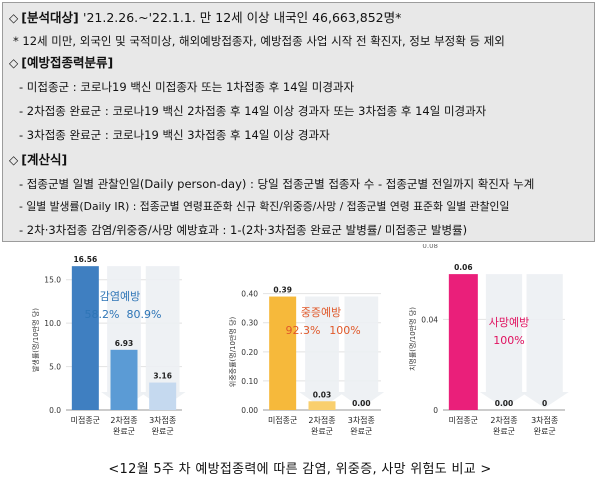  I want to click on class-line: ◇ [예방접종력분류], so click(61, 63).